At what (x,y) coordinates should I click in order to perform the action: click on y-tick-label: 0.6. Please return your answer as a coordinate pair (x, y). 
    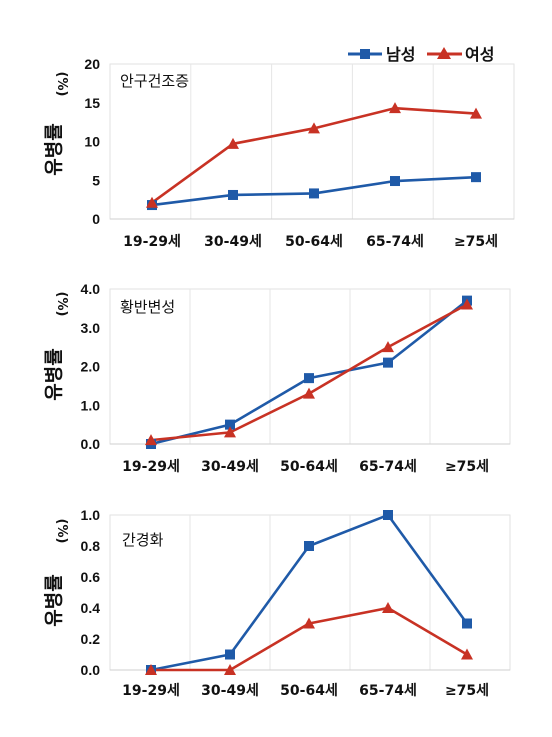
    Looking at the image, I should click on (91, 577).